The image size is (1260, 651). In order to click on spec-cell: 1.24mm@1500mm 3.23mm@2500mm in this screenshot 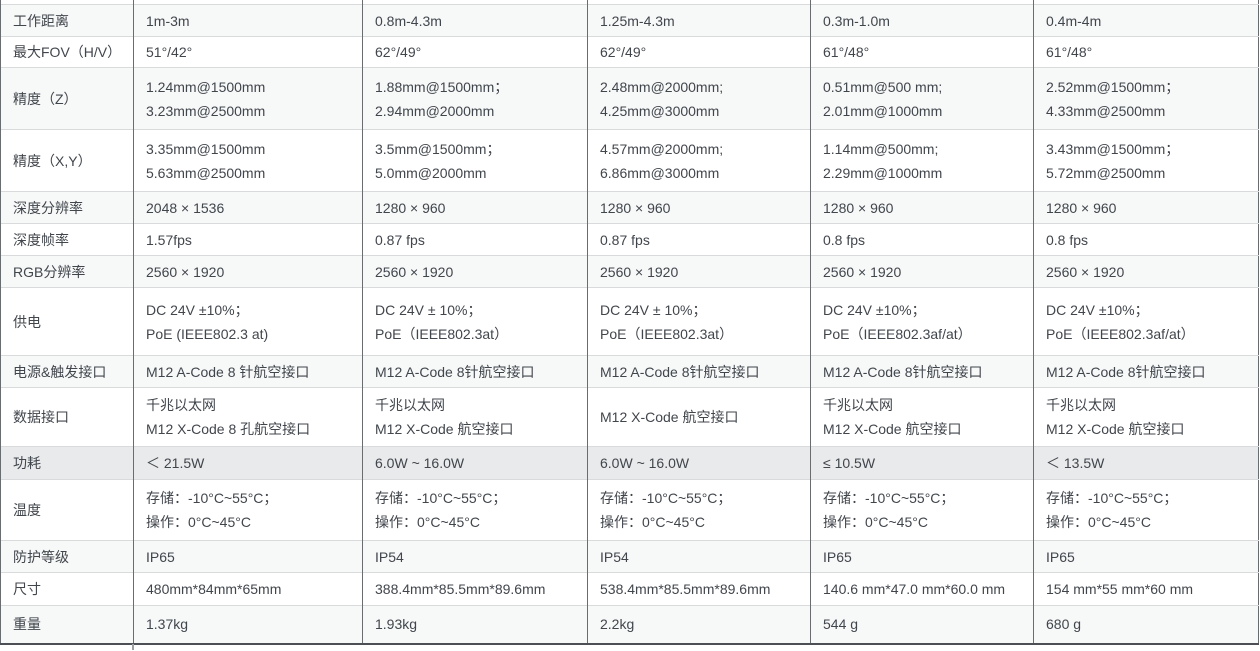, I will do `click(248, 98)`.